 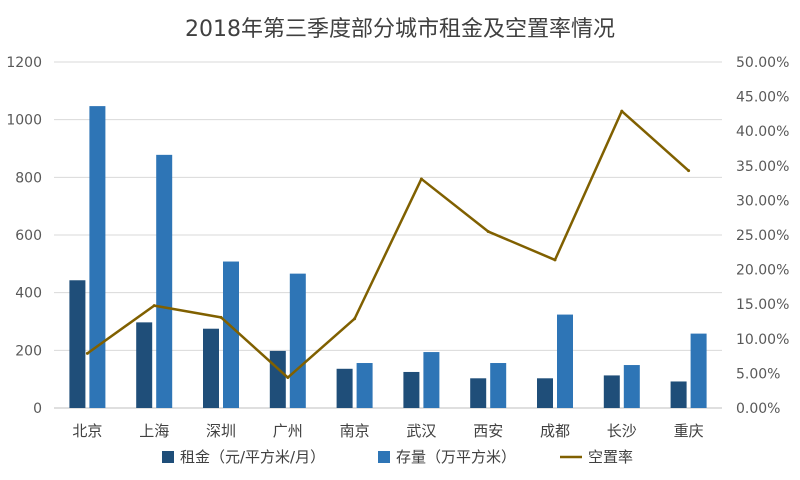 What do you see at coordinates (622, 431) in the screenshot?
I see `x-category-label: 长沙` at bounding box center [622, 431].